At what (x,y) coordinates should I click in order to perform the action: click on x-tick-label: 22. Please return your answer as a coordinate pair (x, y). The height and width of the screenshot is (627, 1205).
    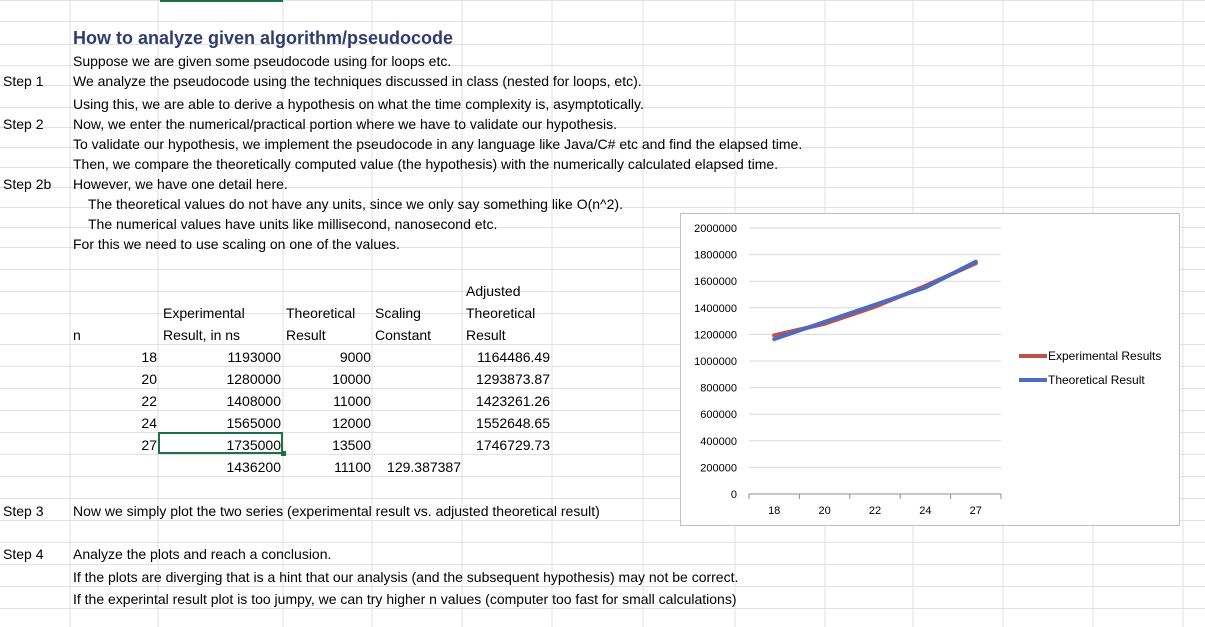
    Looking at the image, I should click on (875, 511).